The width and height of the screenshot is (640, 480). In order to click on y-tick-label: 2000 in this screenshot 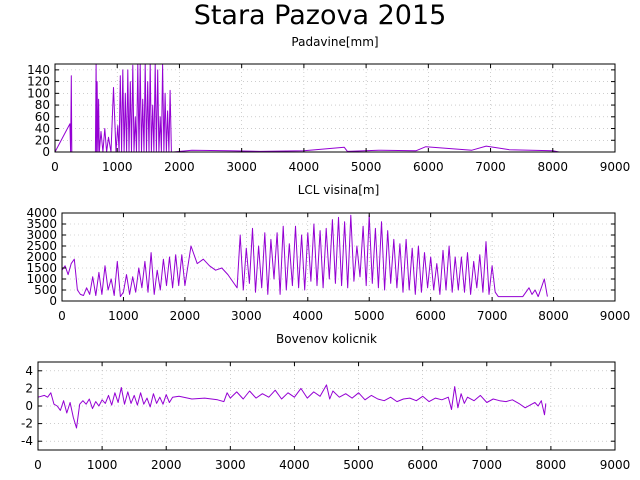, I will do `click(41, 257)`.